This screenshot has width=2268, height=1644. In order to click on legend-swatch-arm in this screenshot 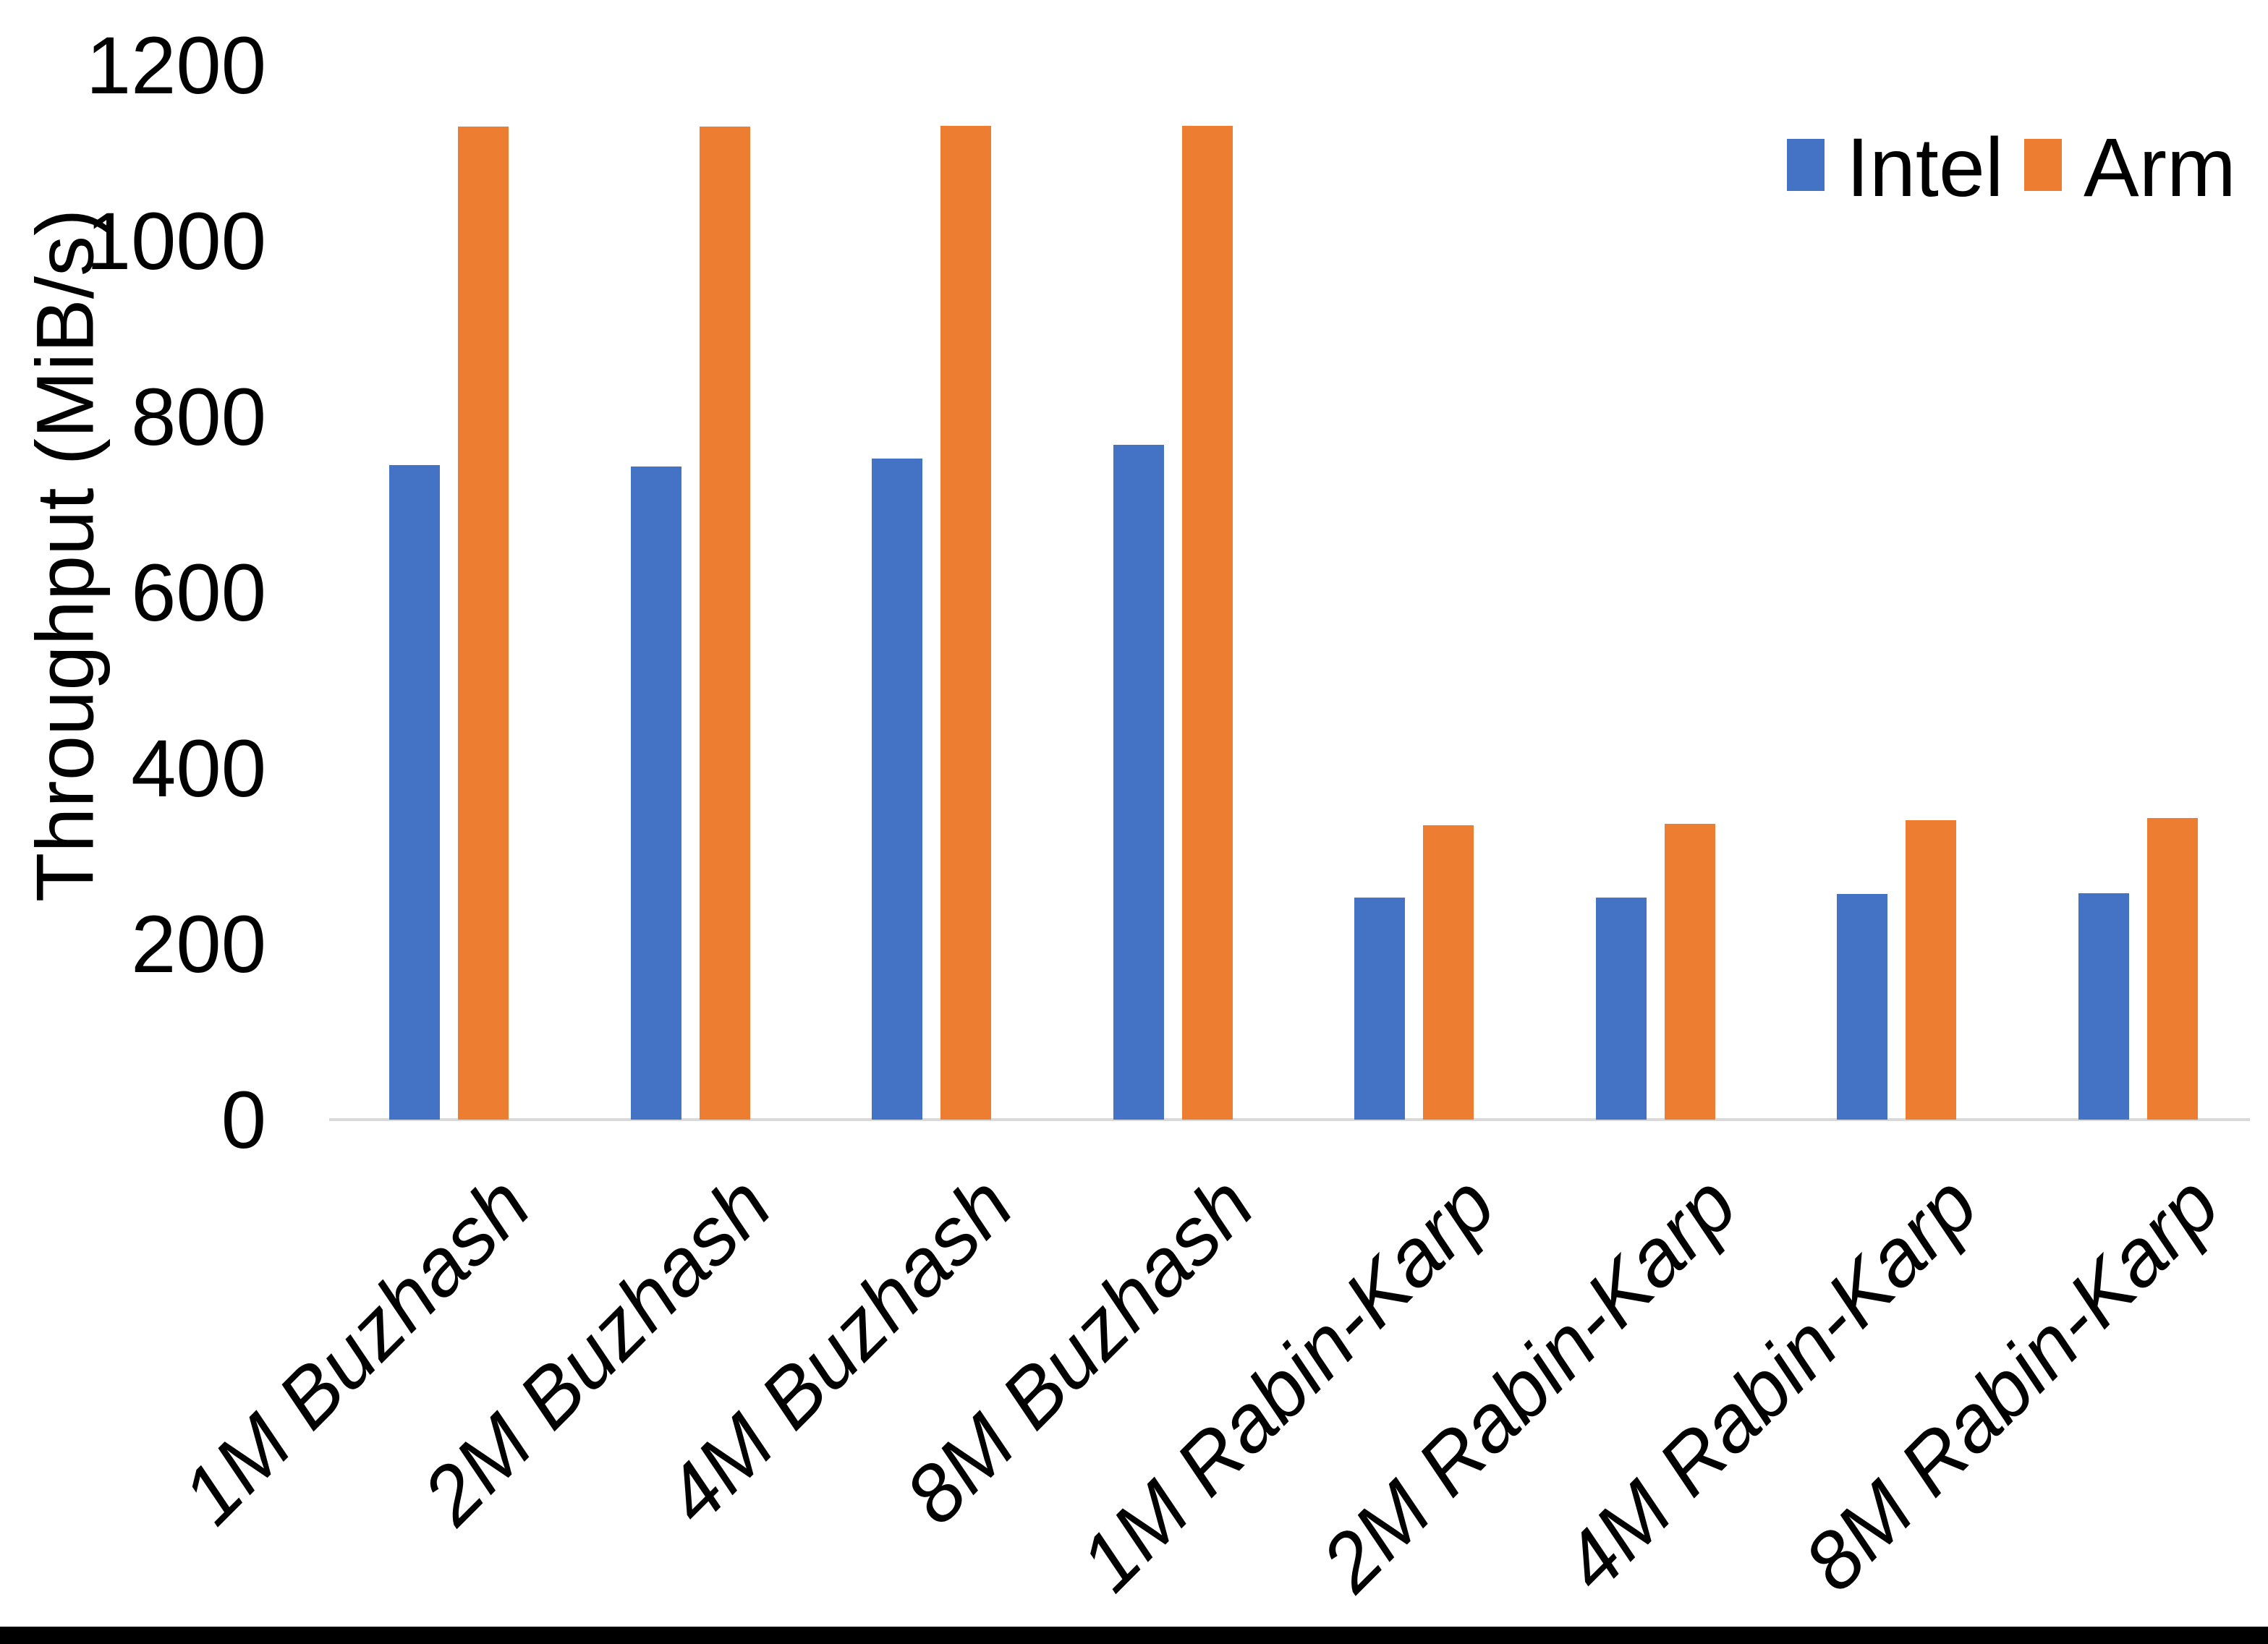, I will do `click(2043, 165)`.